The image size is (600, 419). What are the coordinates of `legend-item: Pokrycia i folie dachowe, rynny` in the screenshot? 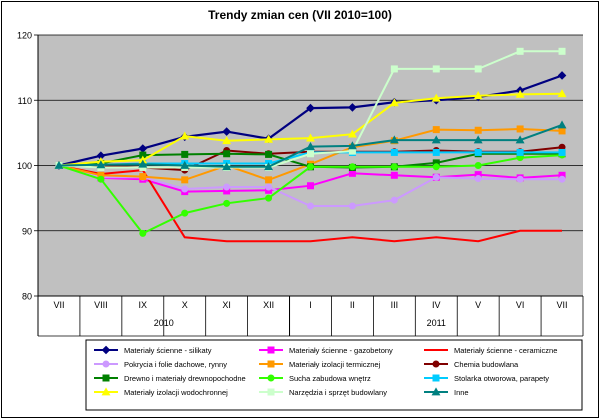 It's located at (160, 364).